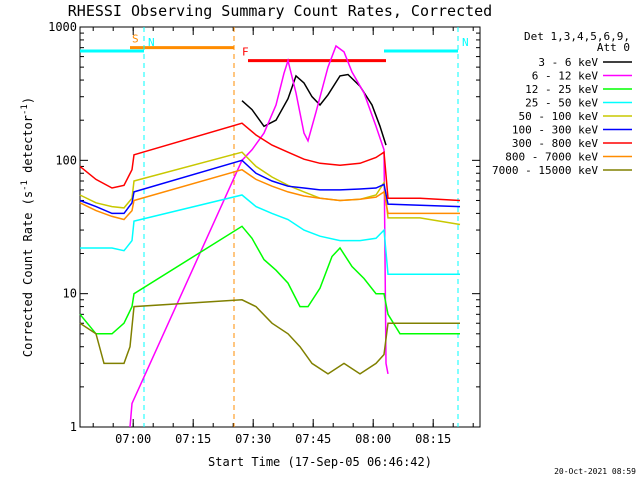 This screenshot has width=640, height=480. Describe the element at coordinates (555, 130) in the screenshot. I see `legend-label: 100 - 300 keV` at that location.